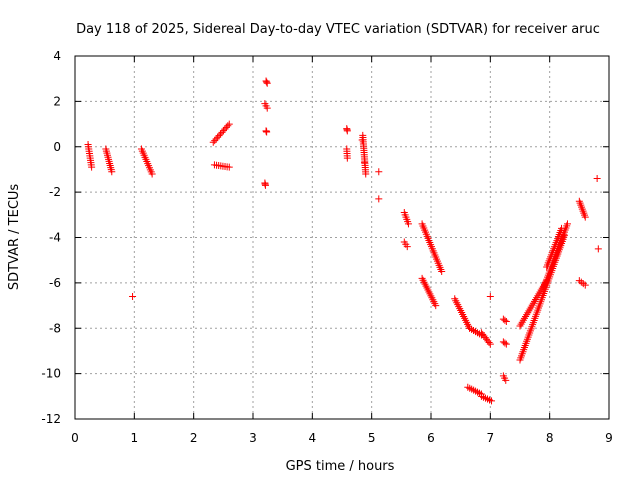 The width and height of the screenshot is (640, 480). Describe the element at coordinates (14, 237) in the screenshot. I see `y-axis-label: SDTVAR / TECUs` at that location.